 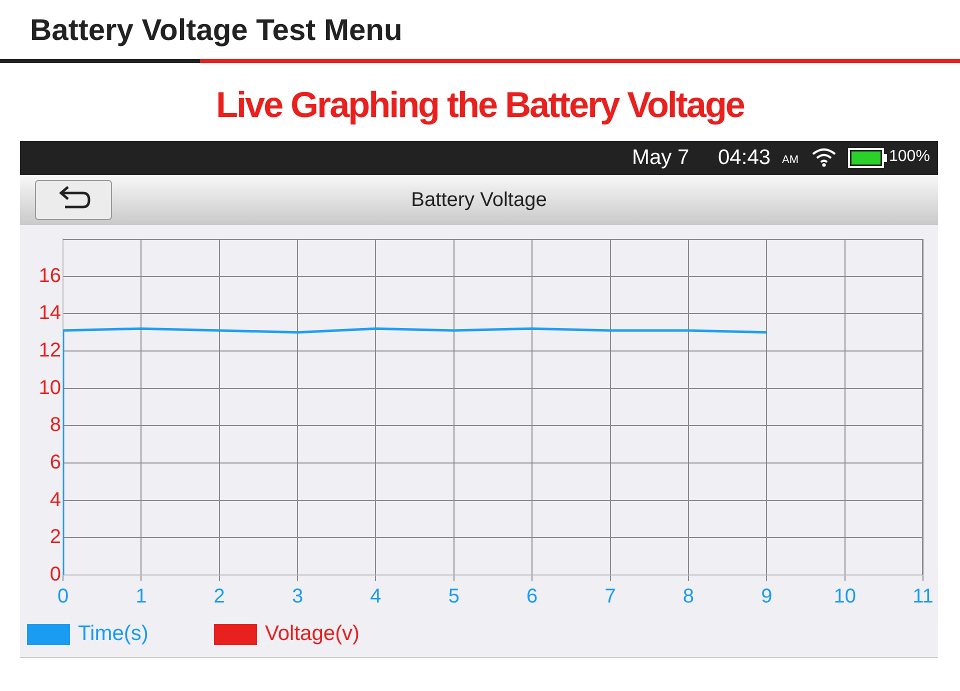 What do you see at coordinates (49, 275) in the screenshot?
I see `y-tick-label: 16` at bounding box center [49, 275].